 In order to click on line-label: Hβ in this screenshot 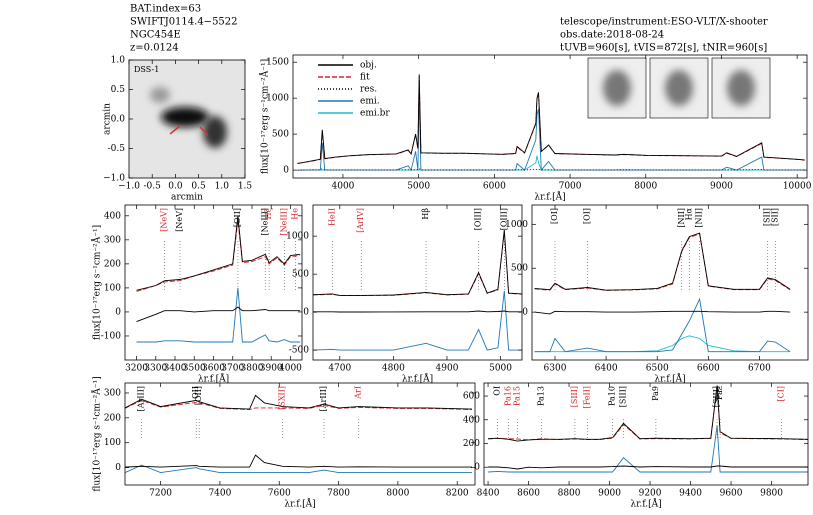, I will do `click(425, 214)`.